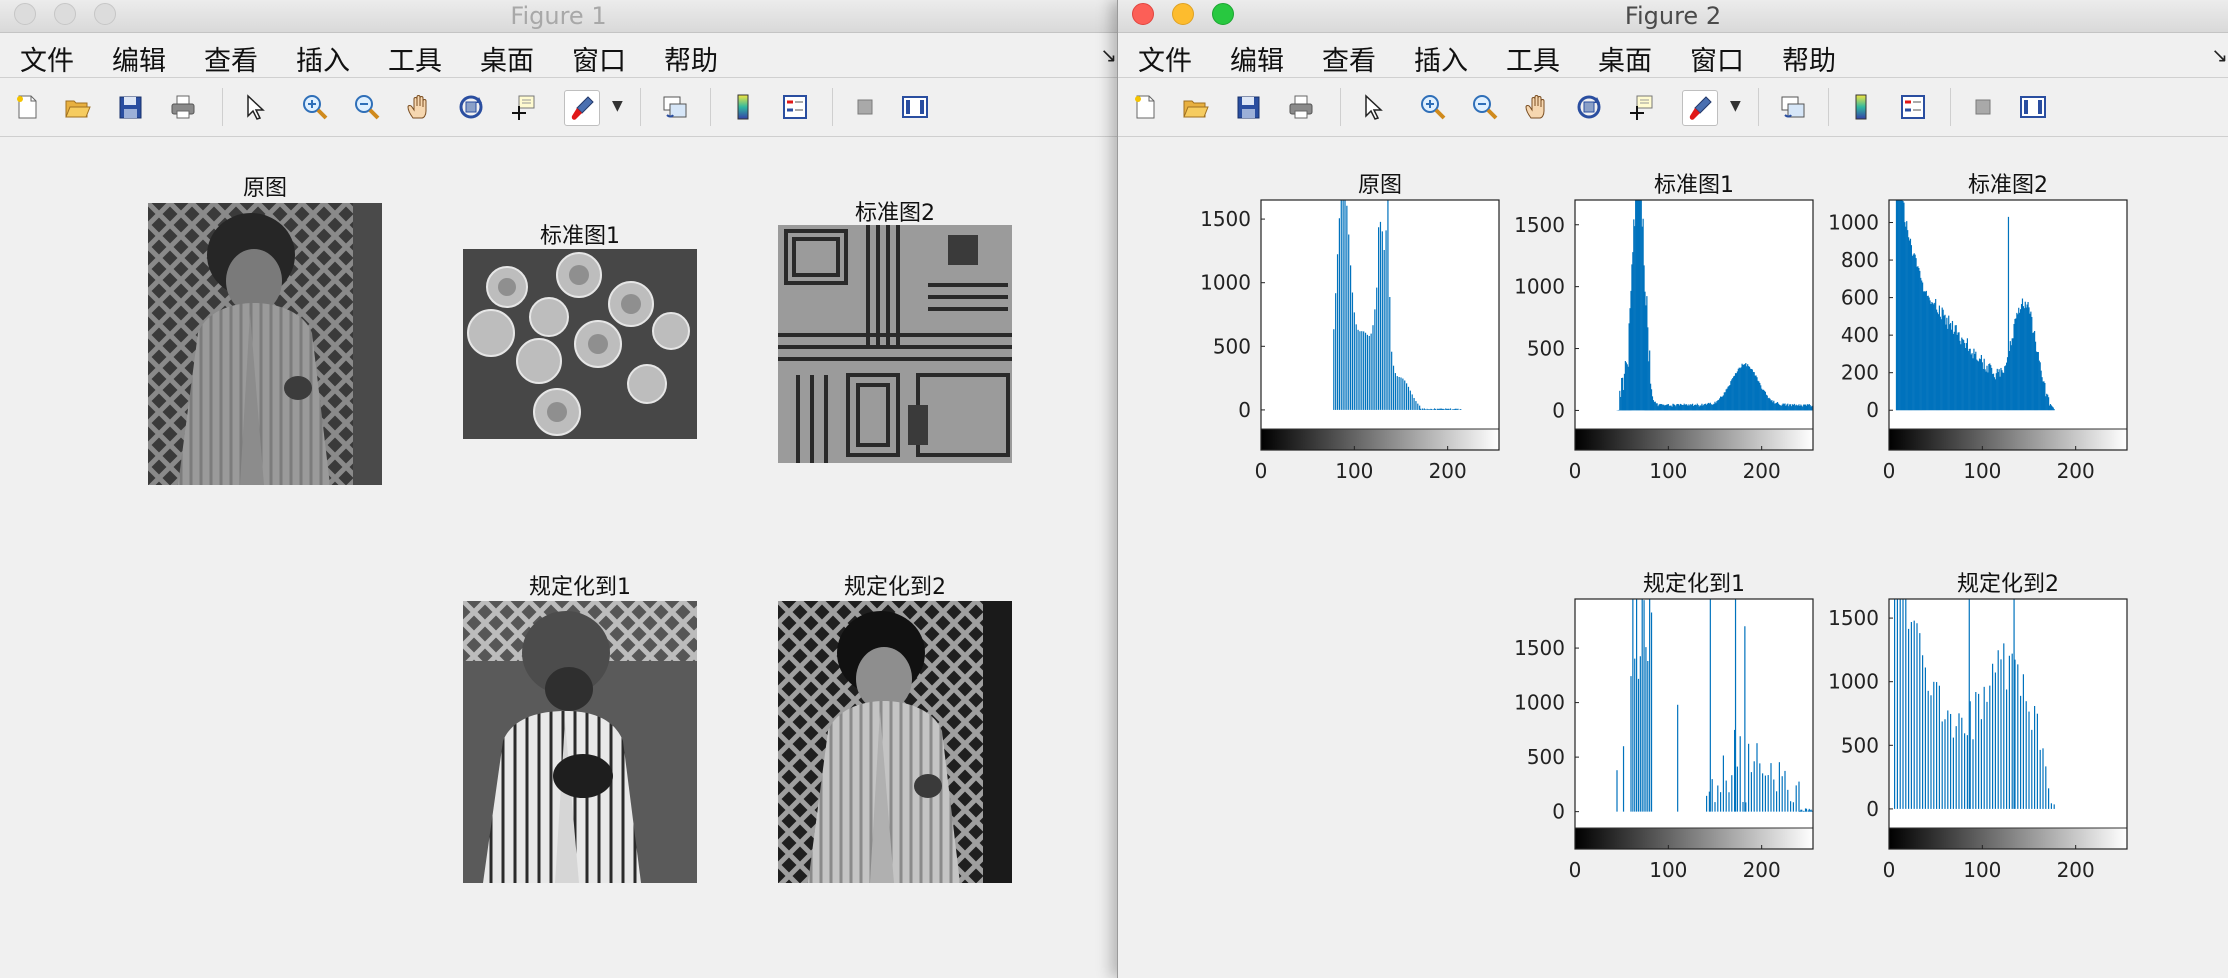  I want to click on figure2-titlebar: Figure 2, so click(1673, 16).